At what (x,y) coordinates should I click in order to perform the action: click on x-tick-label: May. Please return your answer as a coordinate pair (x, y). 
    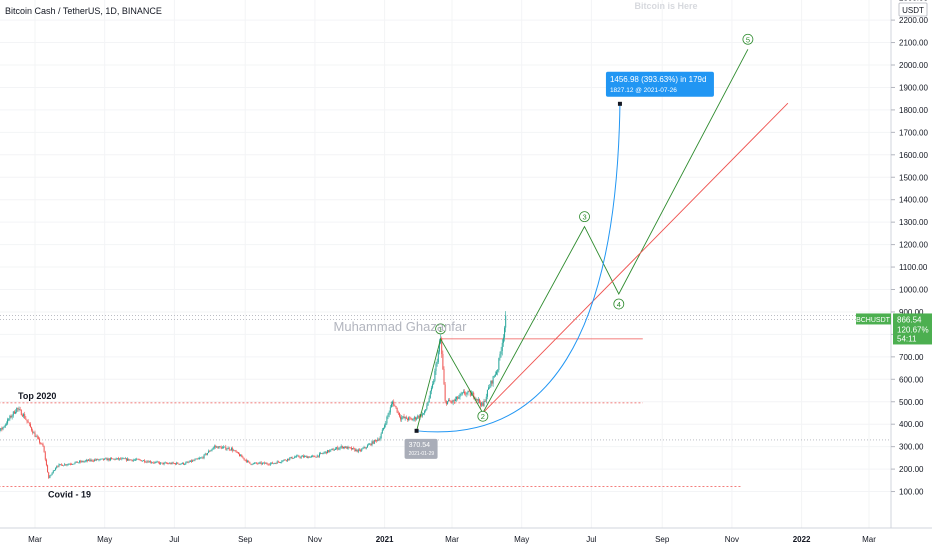
    Looking at the image, I should click on (521, 539).